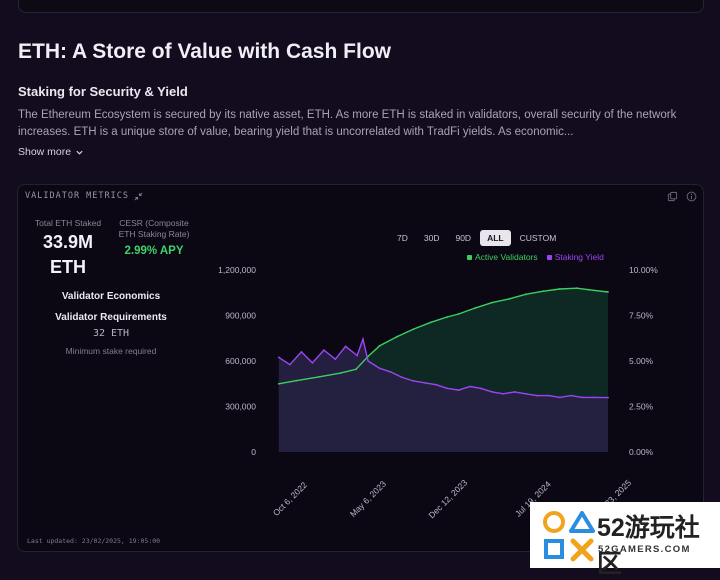 The image size is (720, 580). Describe the element at coordinates (469, 257) in the screenshot. I see `legend-swatch-validators` at that location.